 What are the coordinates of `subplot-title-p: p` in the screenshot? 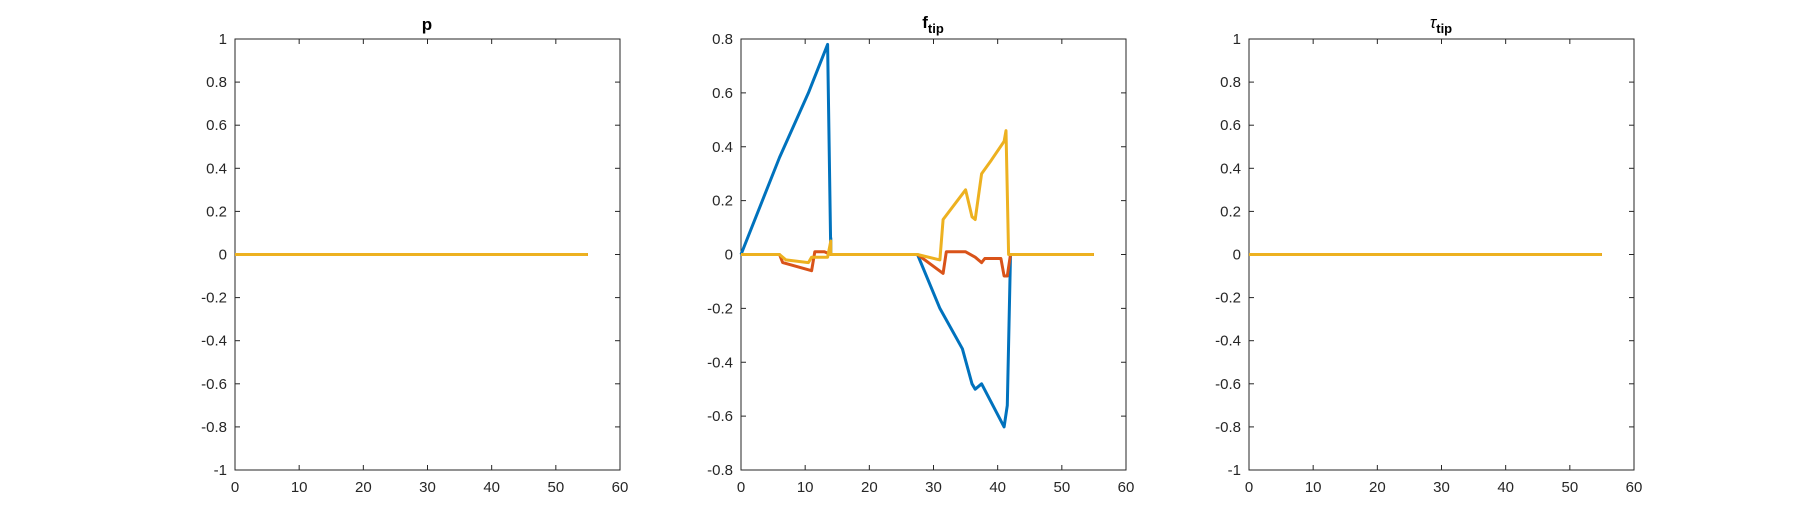 It's located at (427, 24).